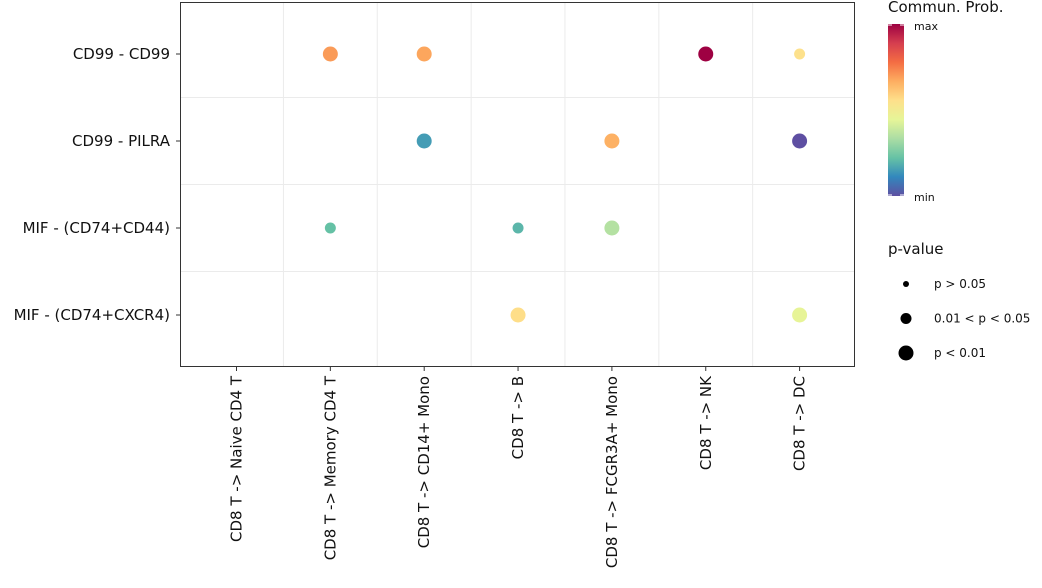 The image size is (1042, 588). Describe the element at coordinates (237, 458) in the screenshot. I see `x-tick-label: CD8 T -> Naive CD4 T` at that location.